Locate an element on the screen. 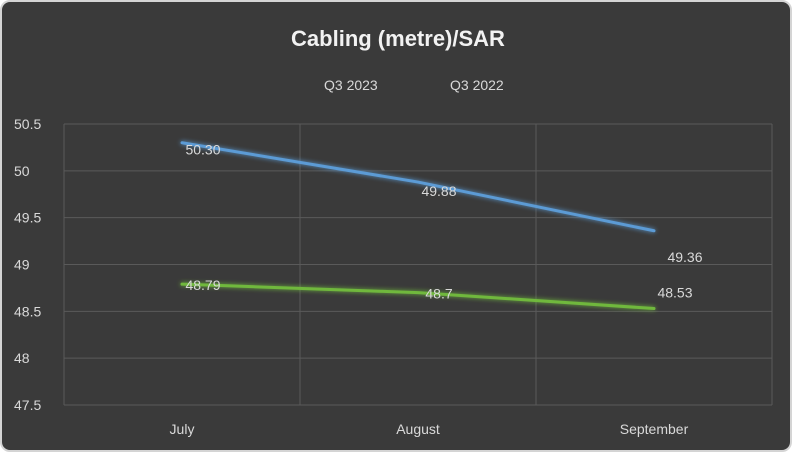 Image resolution: width=792 pixels, height=452 pixels. y-tick-label: 48 is located at coordinates (22, 358).